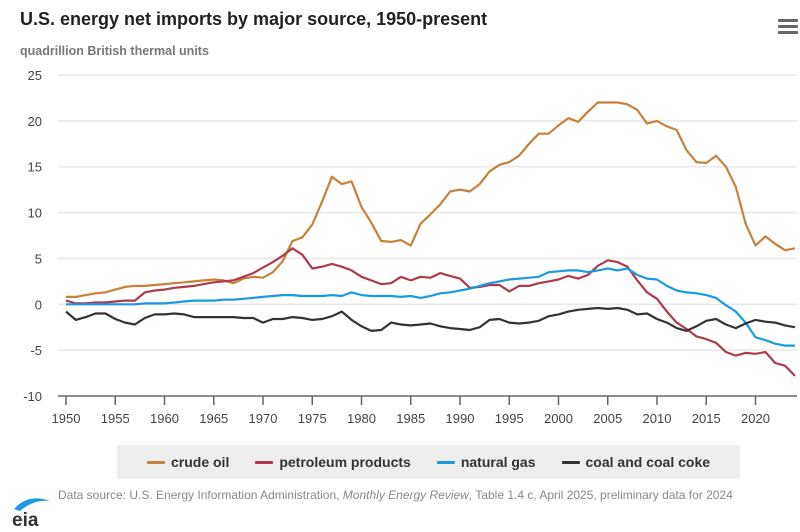 The image size is (800, 532). I want to click on legend-item-natural-gas: natural gas, so click(486, 462).